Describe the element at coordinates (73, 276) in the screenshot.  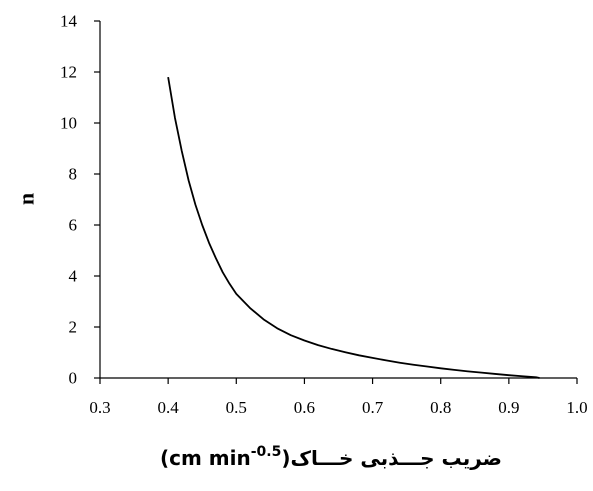
I see `y-tick-label: 4` at that location.